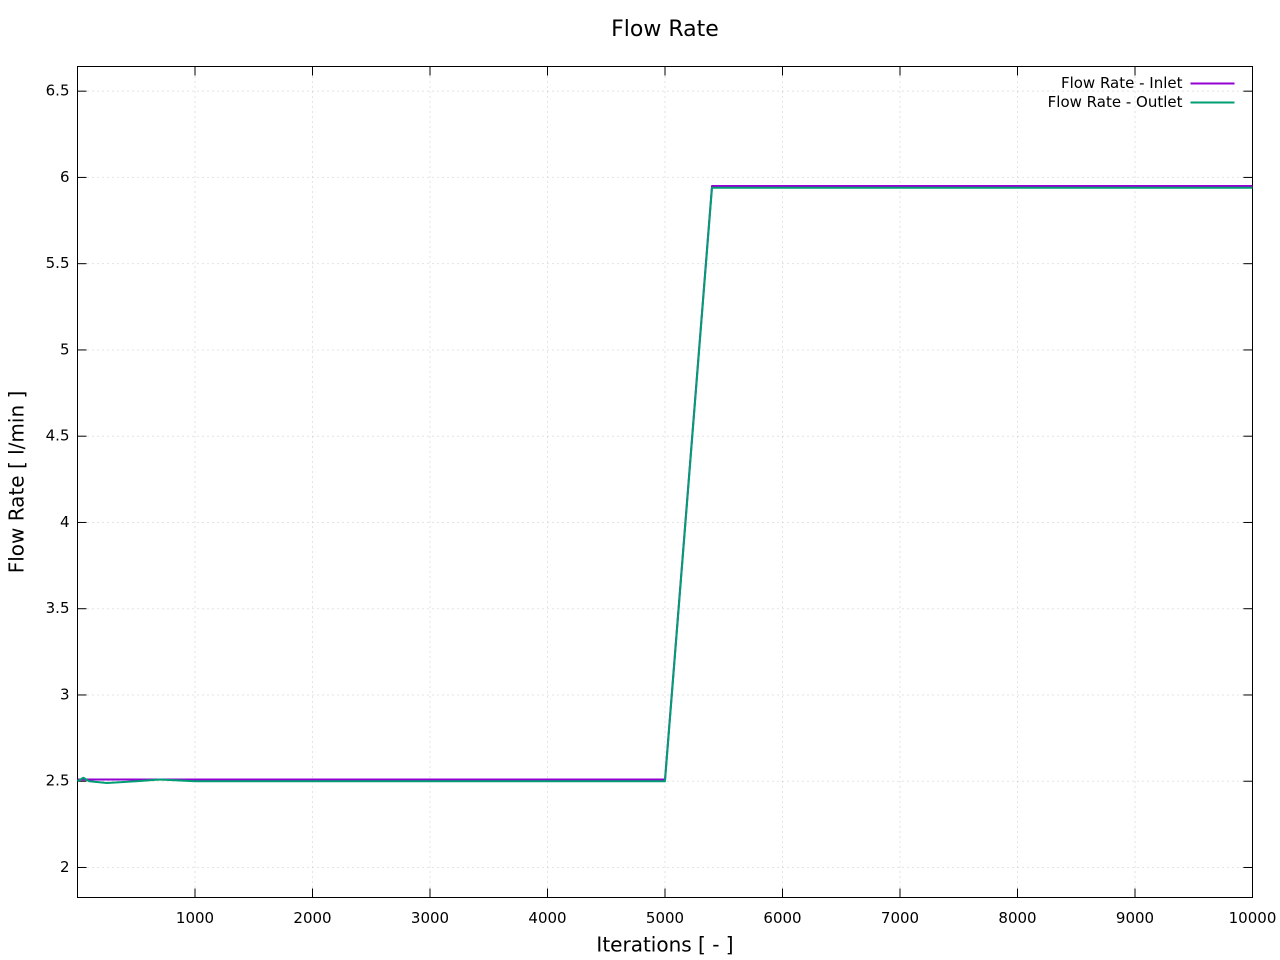 This screenshot has height=960, width=1280. What do you see at coordinates (430, 918) in the screenshot?
I see `x-tick-label: 3000` at bounding box center [430, 918].